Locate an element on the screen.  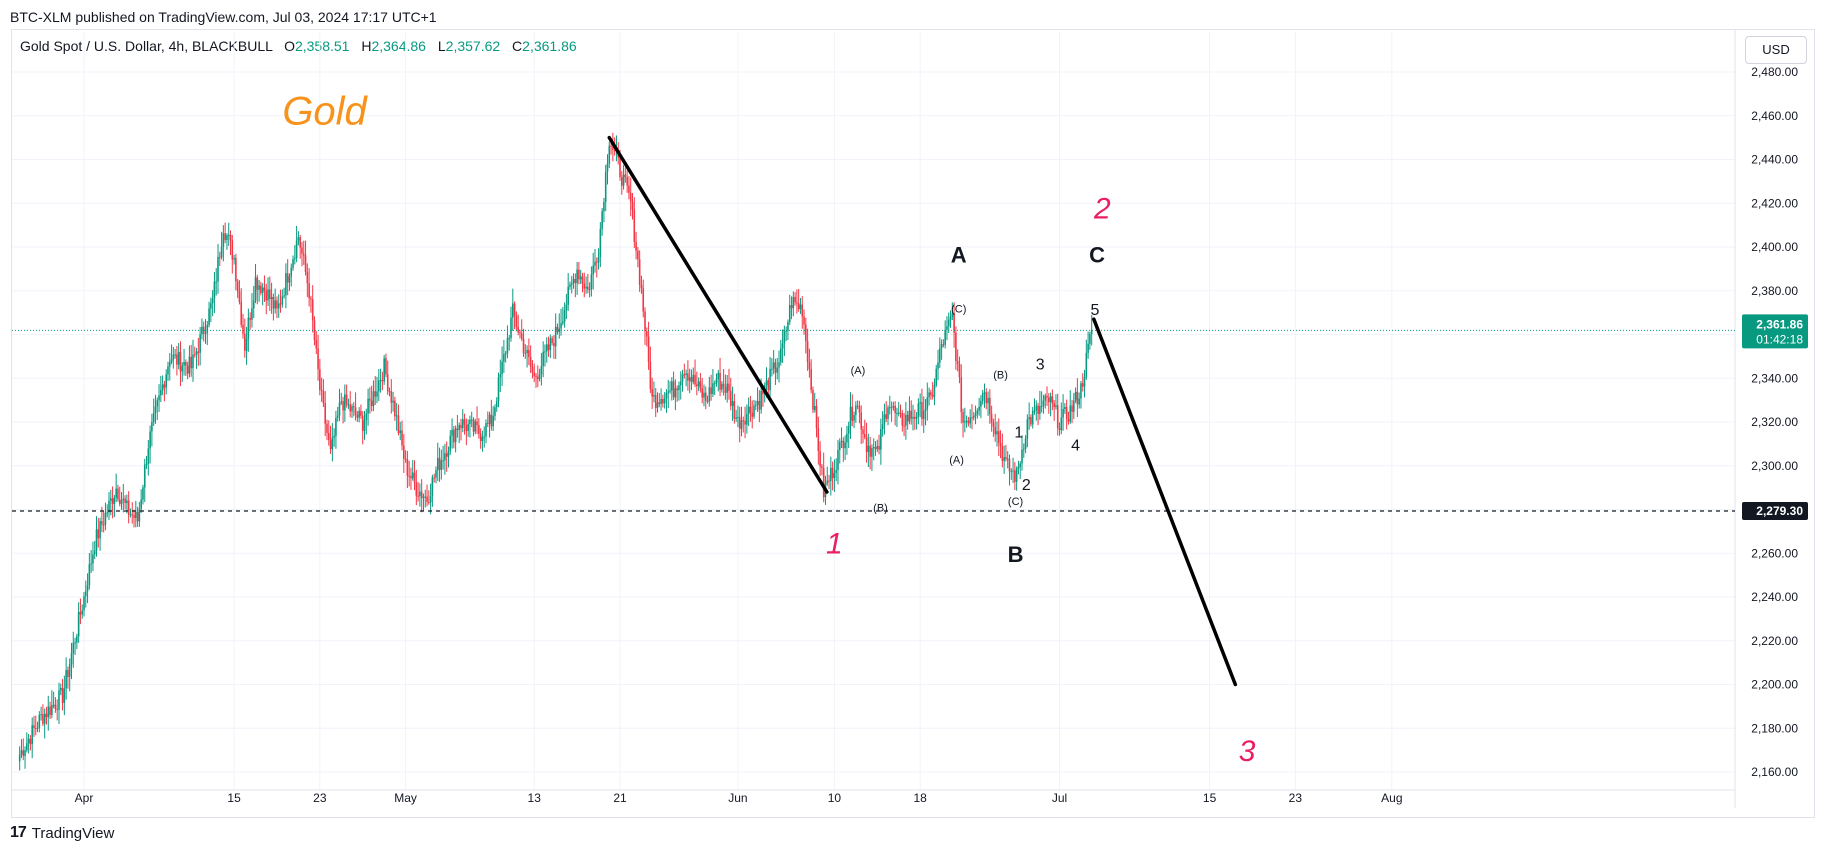
chart-title: Gold is located at coordinates (325, 112).